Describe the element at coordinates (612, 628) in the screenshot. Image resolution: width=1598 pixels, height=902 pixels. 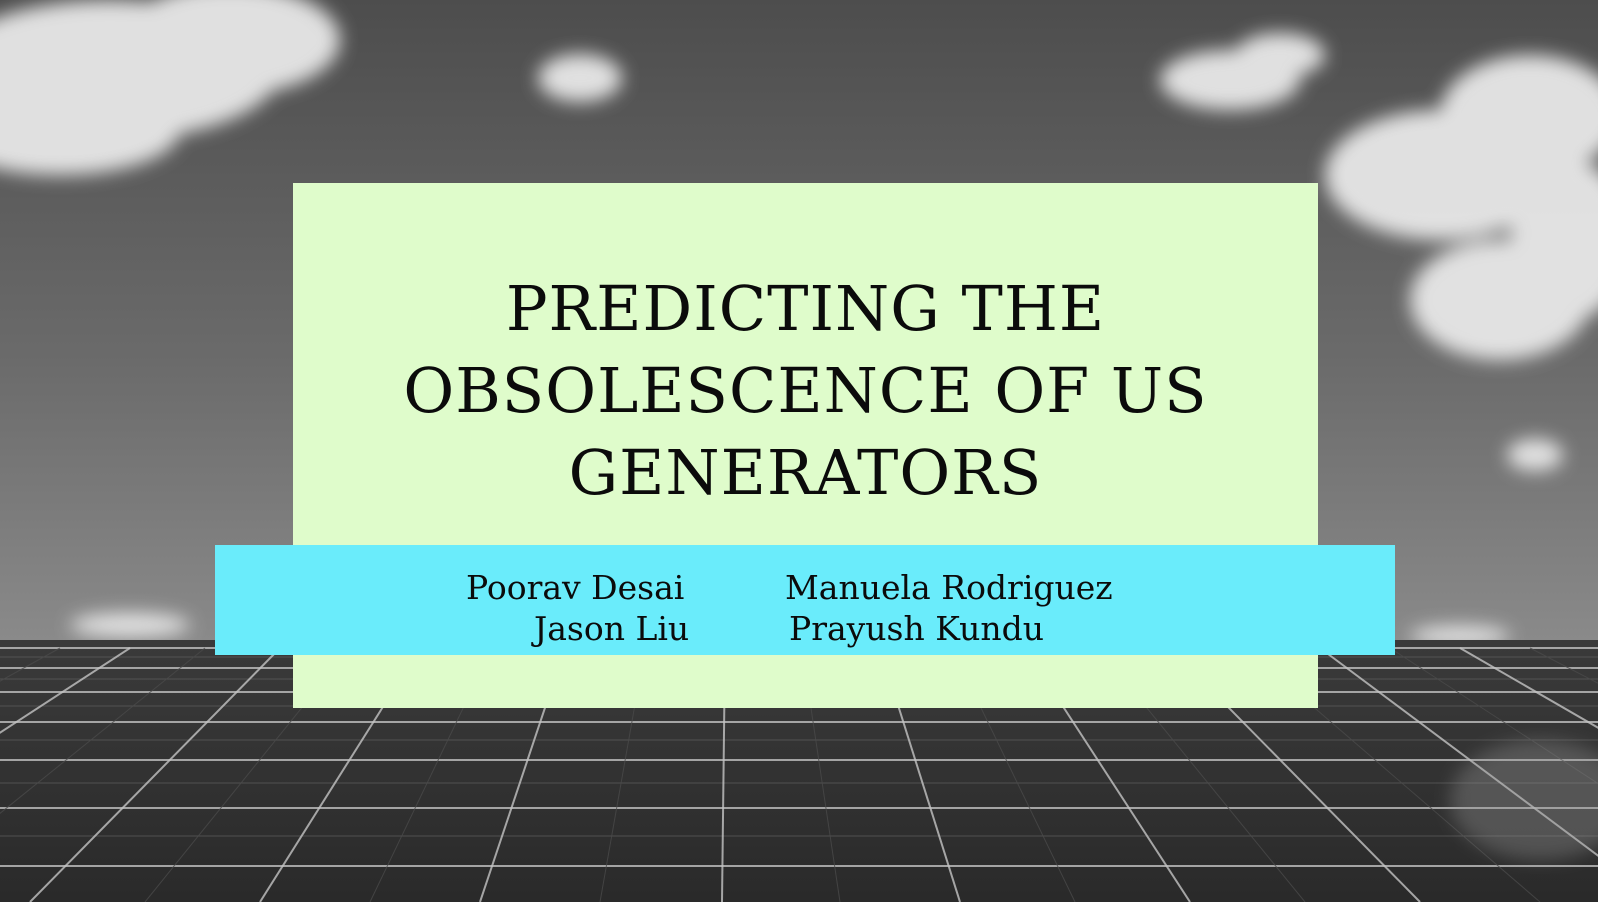
I see `author-name: Jason Liu` at that location.